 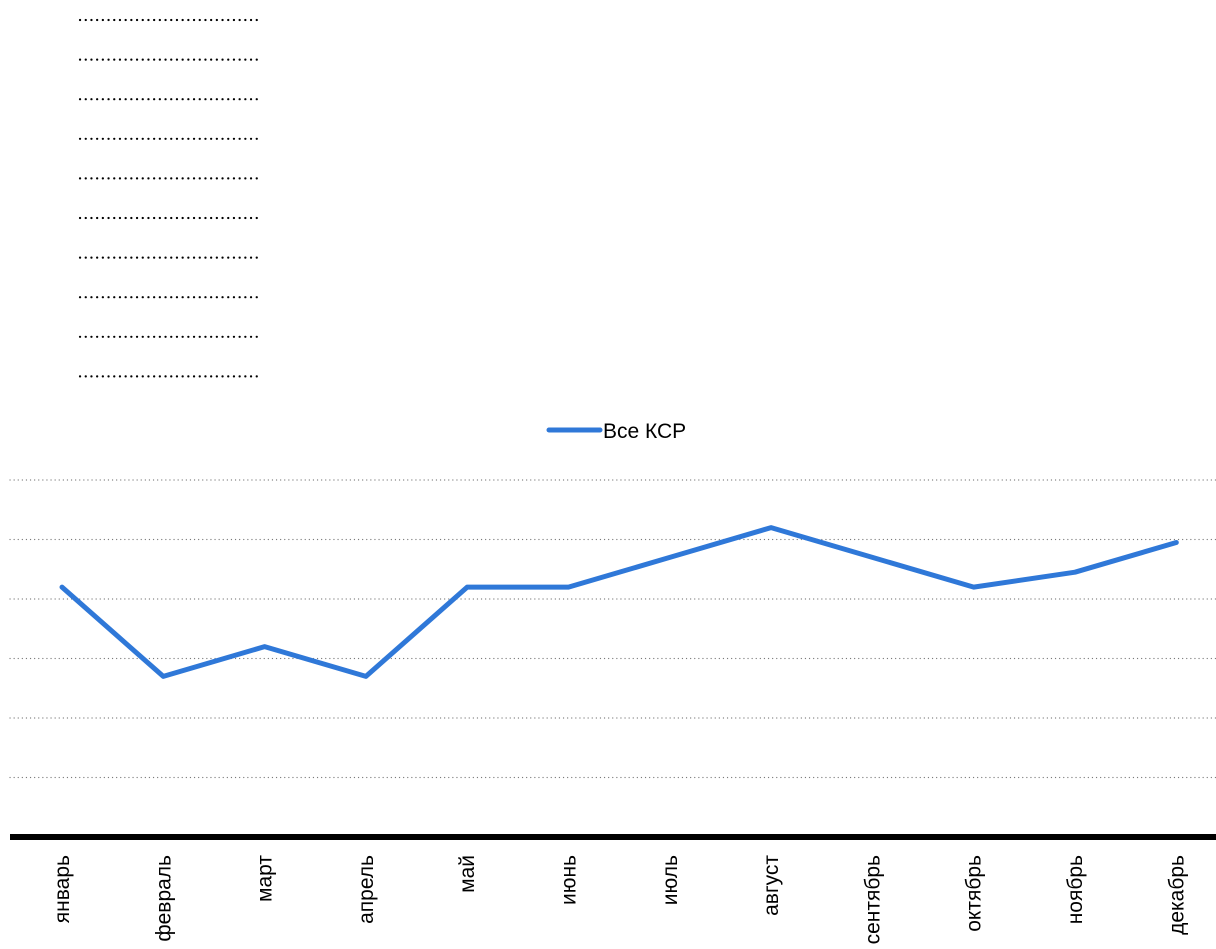 What do you see at coordinates (366, 889) in the screenshot?
I see `x-tick-label: апрель` at bounding box center [366, 889].